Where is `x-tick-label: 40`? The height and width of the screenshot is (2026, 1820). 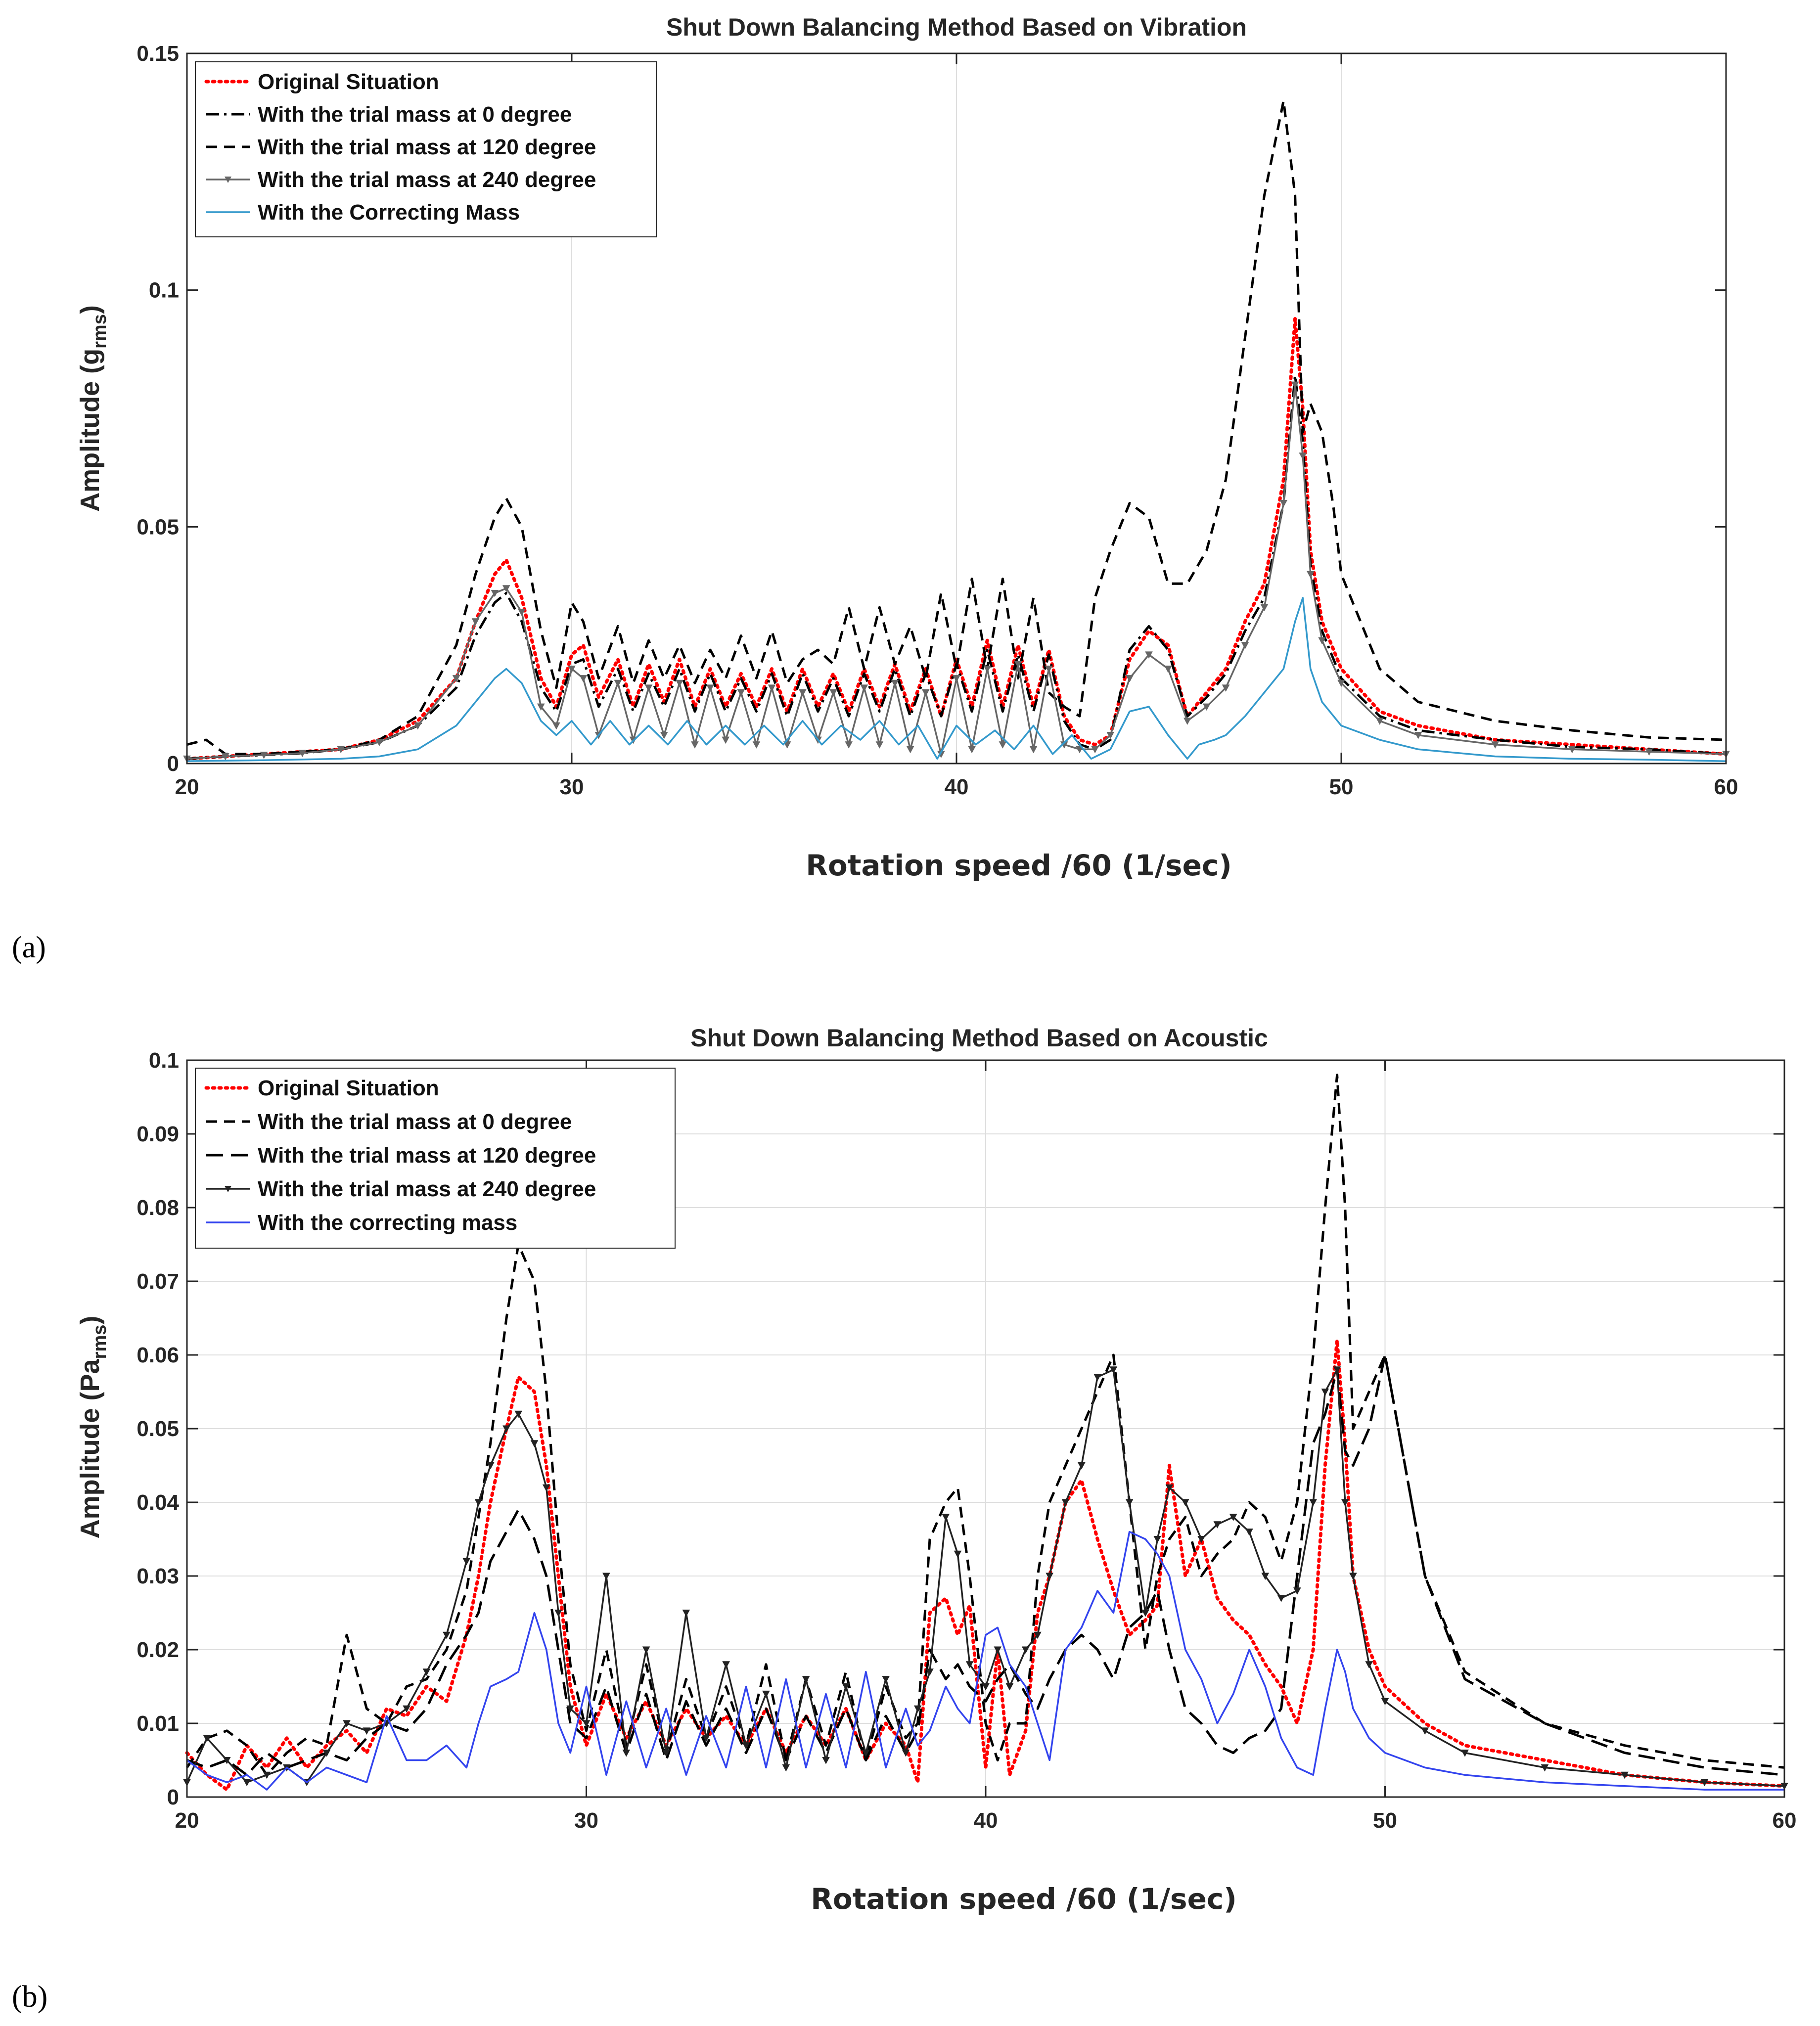
x-tick-label: 40 is located at coordinates (986, 1820).